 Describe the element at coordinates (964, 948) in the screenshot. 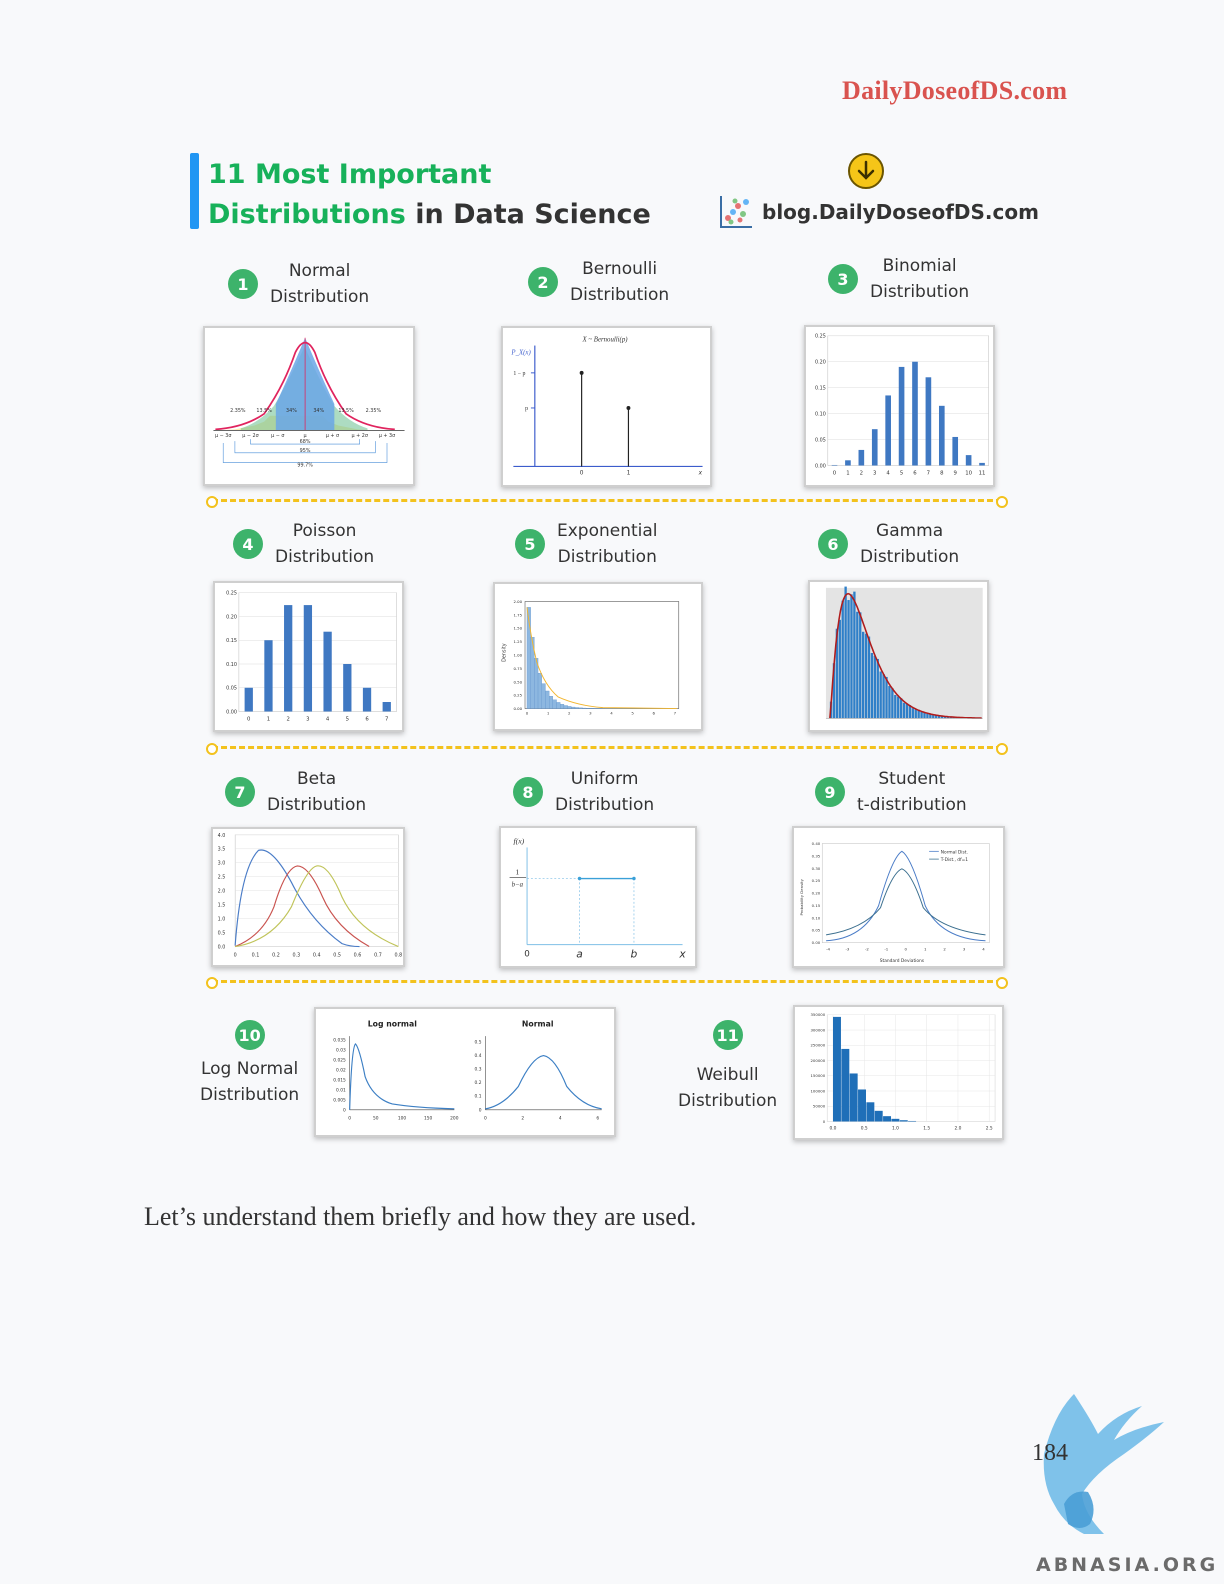

I see `student-xtick: 3` at that location.